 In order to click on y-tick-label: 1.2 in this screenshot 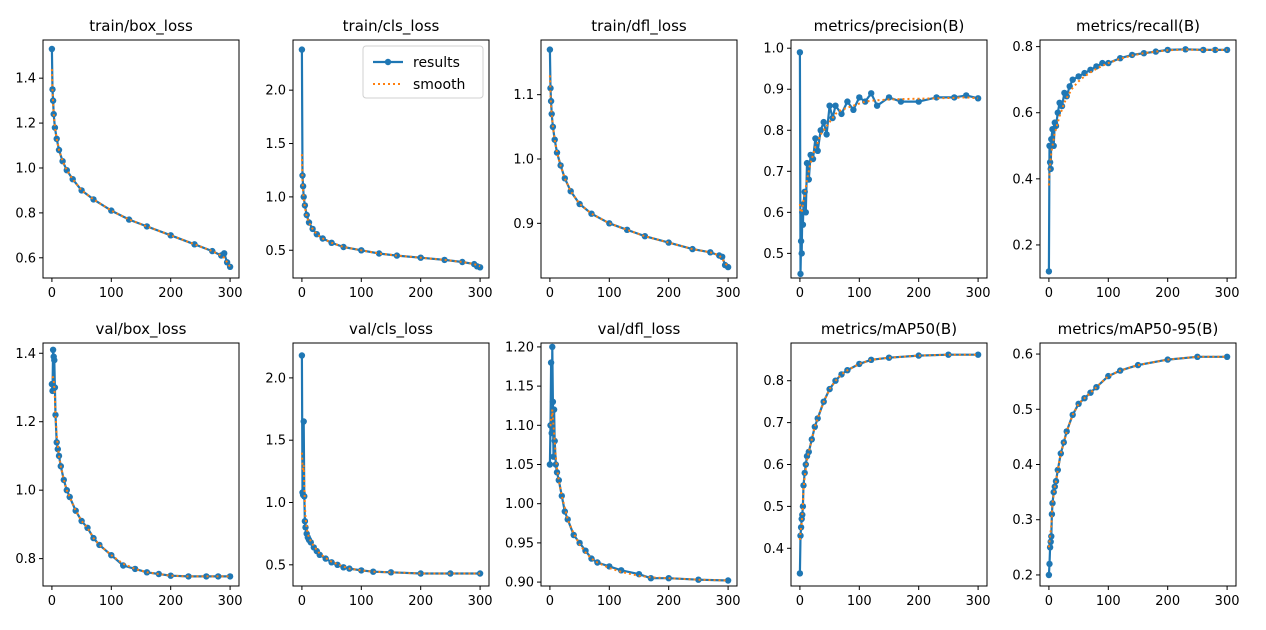, I will do `click(25, 124)`.